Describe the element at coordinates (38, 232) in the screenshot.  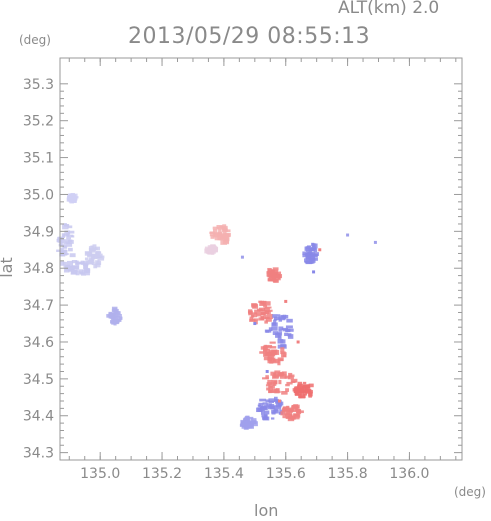
I see `y-tick-label: 34.9` at that location.